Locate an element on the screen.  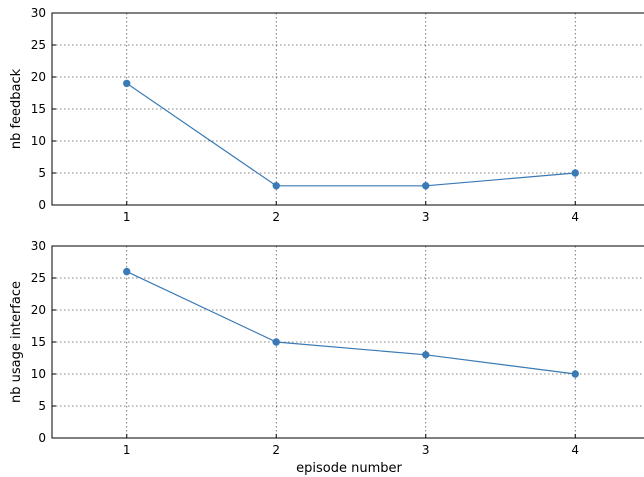
usage-y-tick-label: 10 is located at coordinates (38, 374).